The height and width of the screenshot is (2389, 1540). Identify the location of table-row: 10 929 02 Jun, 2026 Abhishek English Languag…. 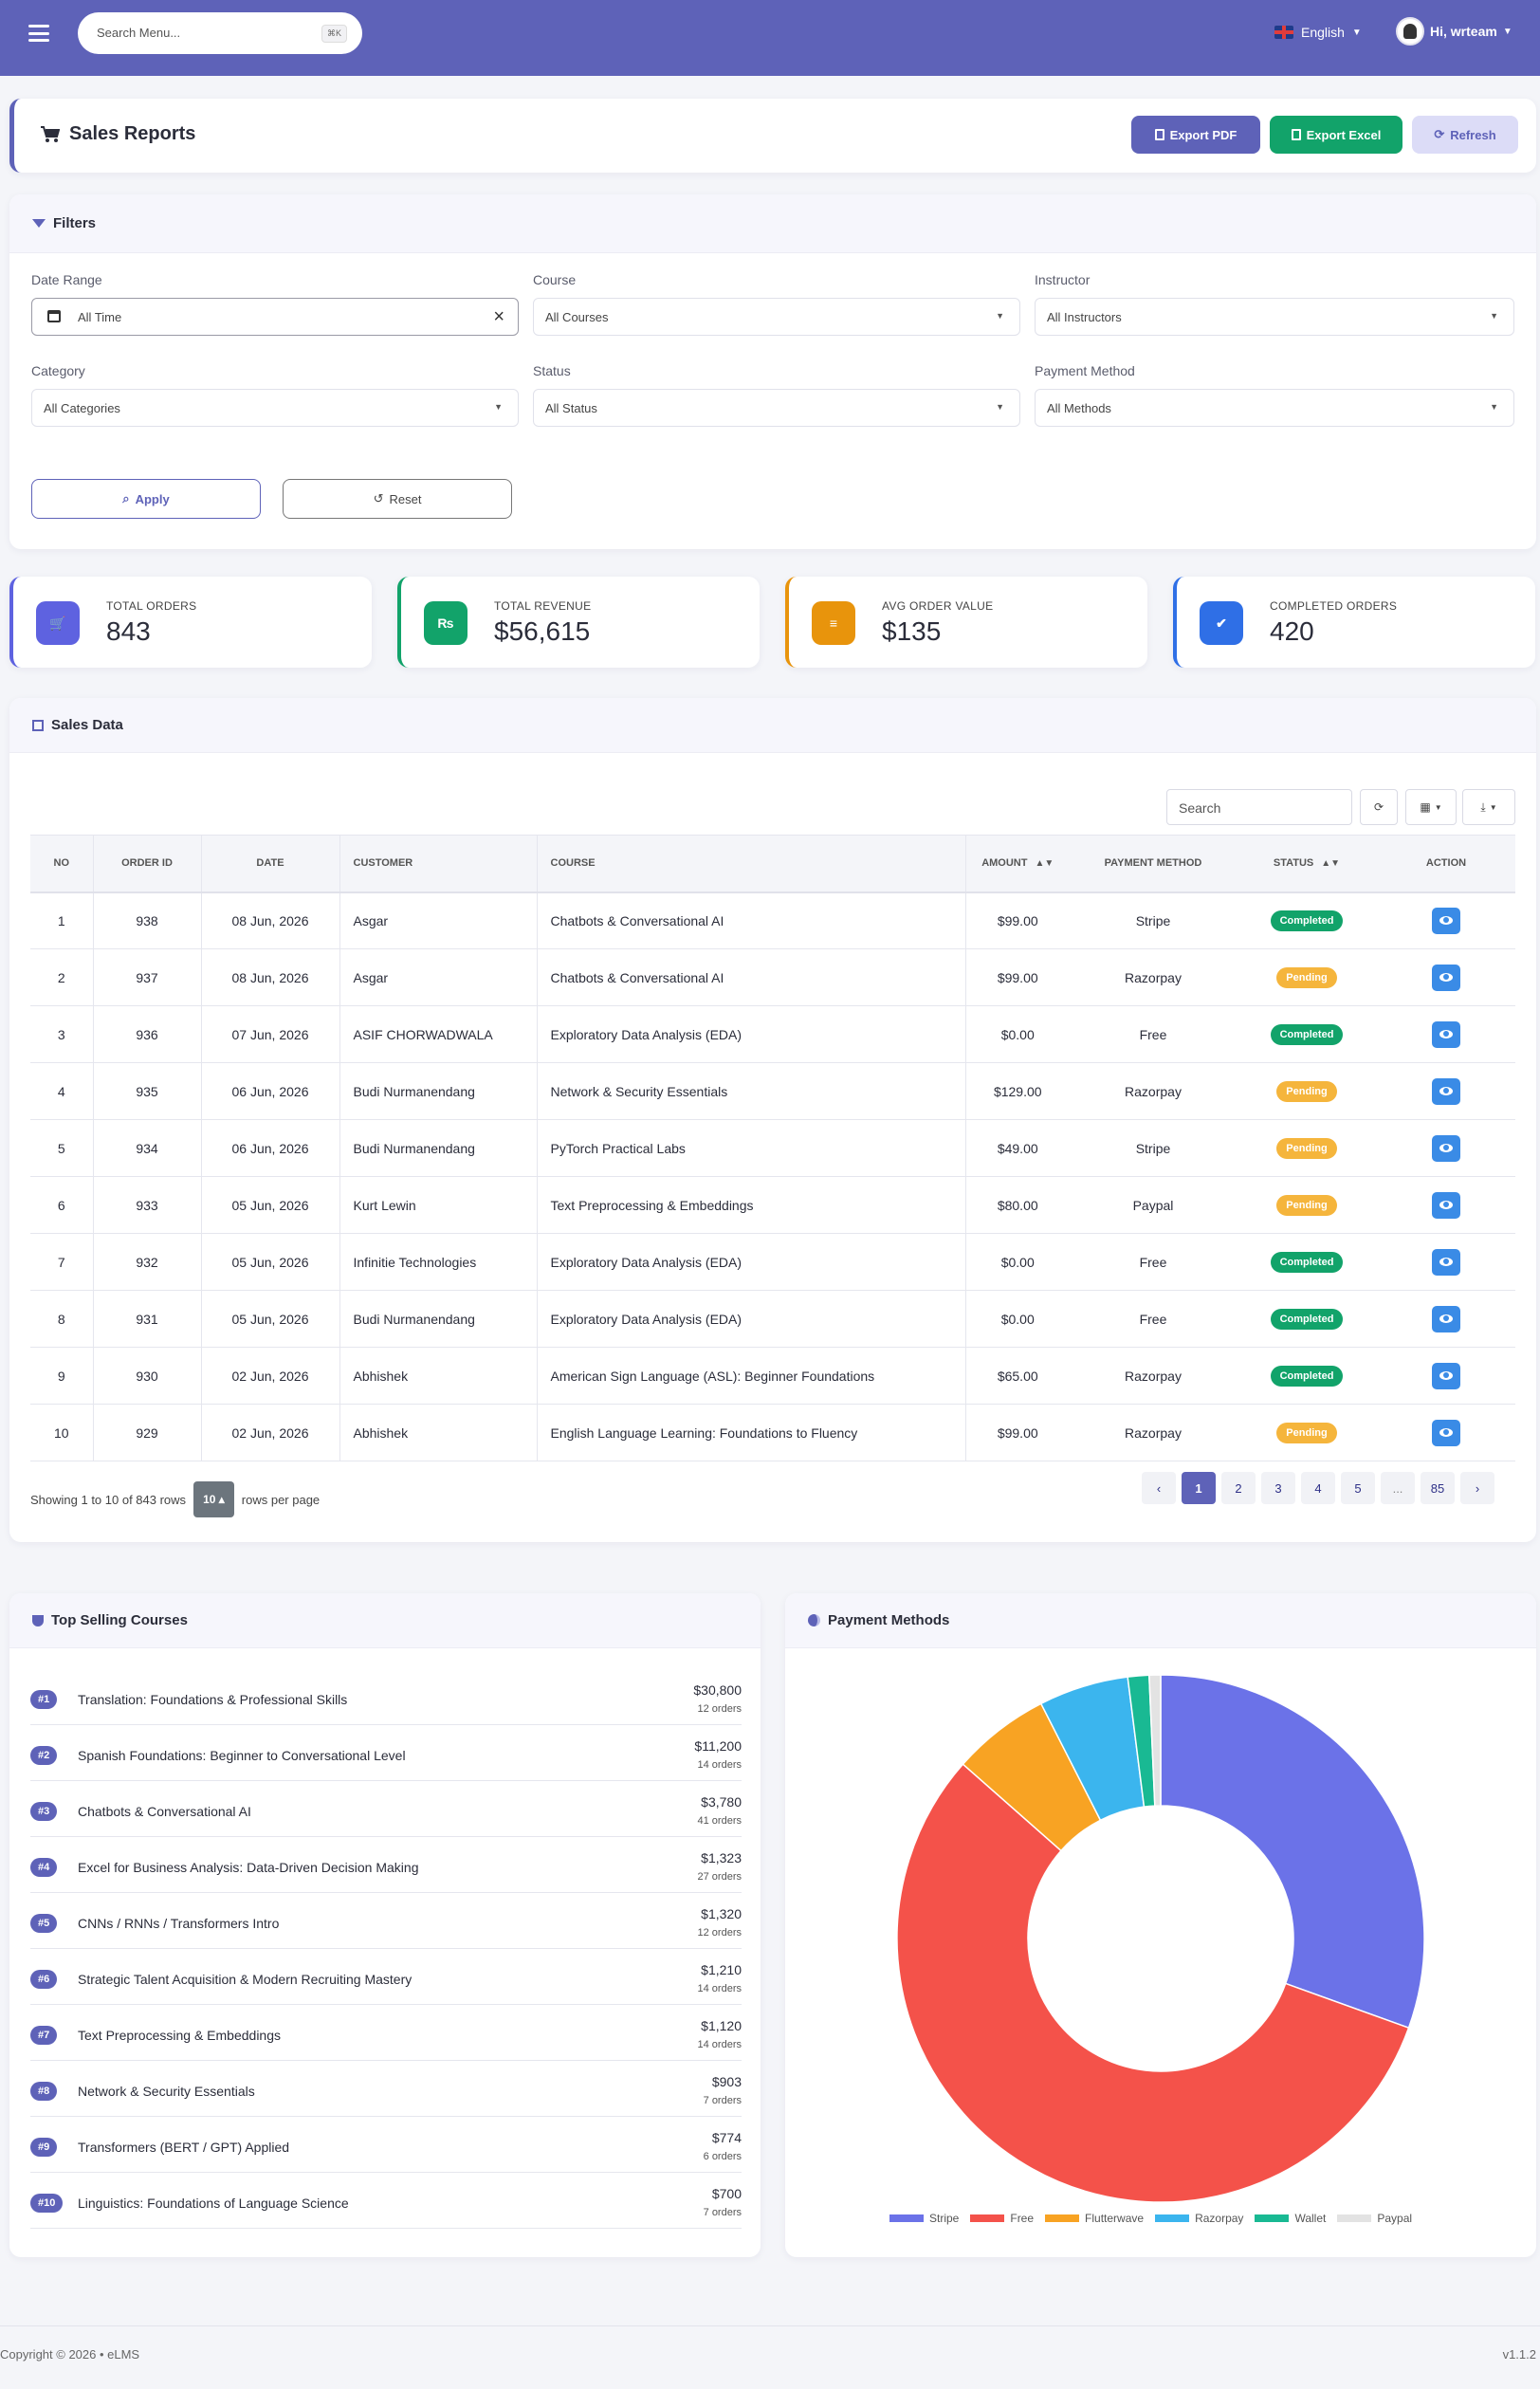
(772, 1432).